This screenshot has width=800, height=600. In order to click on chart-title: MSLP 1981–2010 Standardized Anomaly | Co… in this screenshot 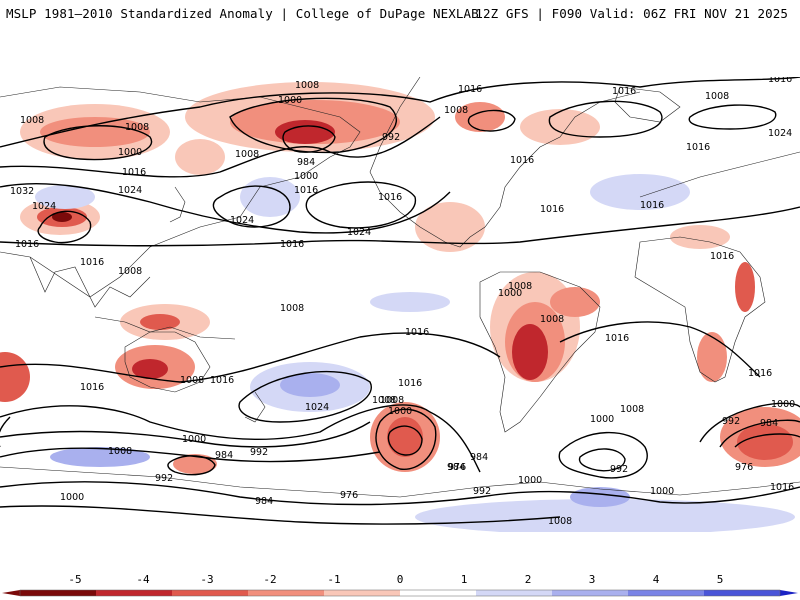, I will do `click(242, 13)`.